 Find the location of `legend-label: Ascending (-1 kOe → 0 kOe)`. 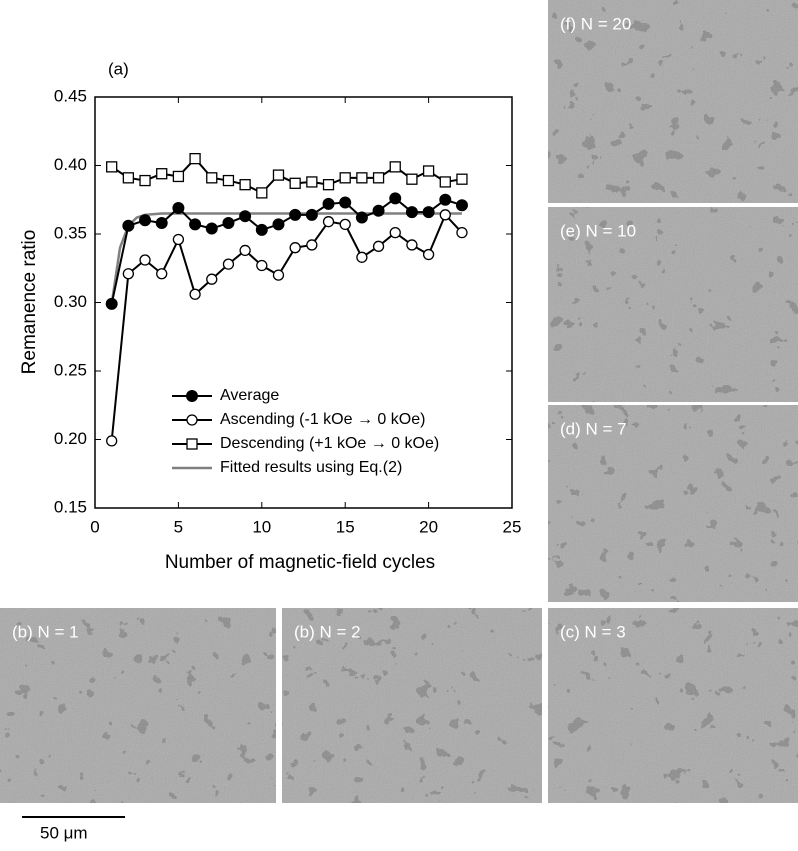

legend-label: Ascending (-1 kOe → 0 kOe) is located at coordinates (322, 419).